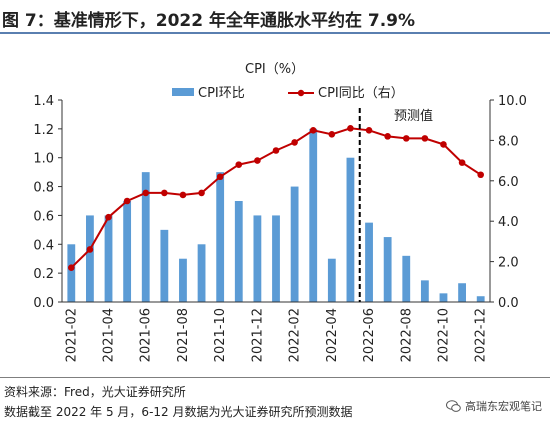  What do you see at coordinates (301, 93) in the screenshot?
I see `legend-line-marker` at bounding box center [301, 93].